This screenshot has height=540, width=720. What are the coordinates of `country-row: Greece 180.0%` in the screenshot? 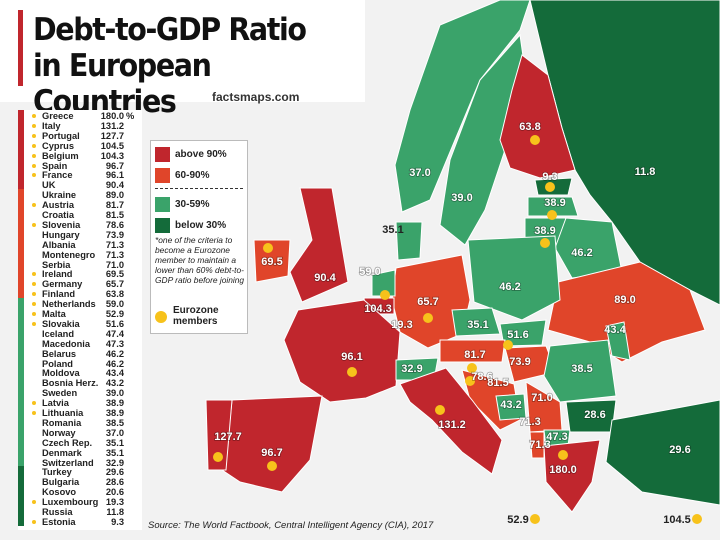 It's located at (80, 116).